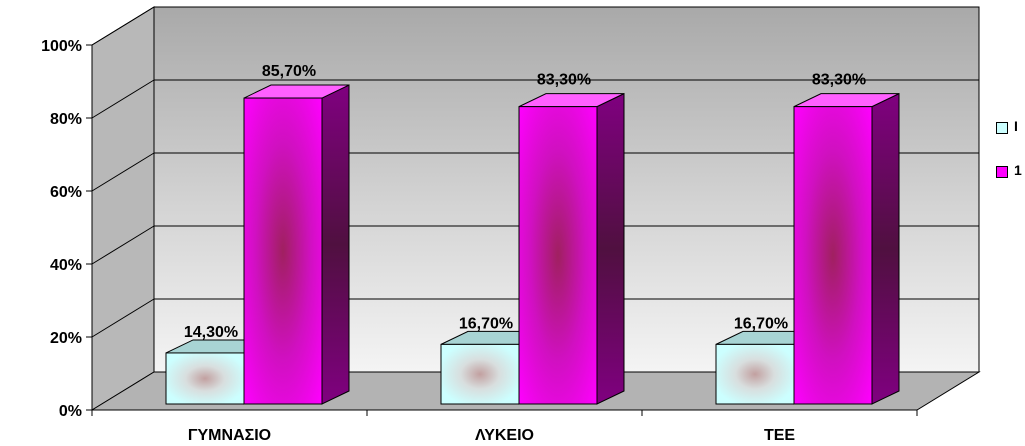 The image size is (1025, 446). I want to click on x-category-label: ΛΥΚΕΙΟ, so click(504, 435).